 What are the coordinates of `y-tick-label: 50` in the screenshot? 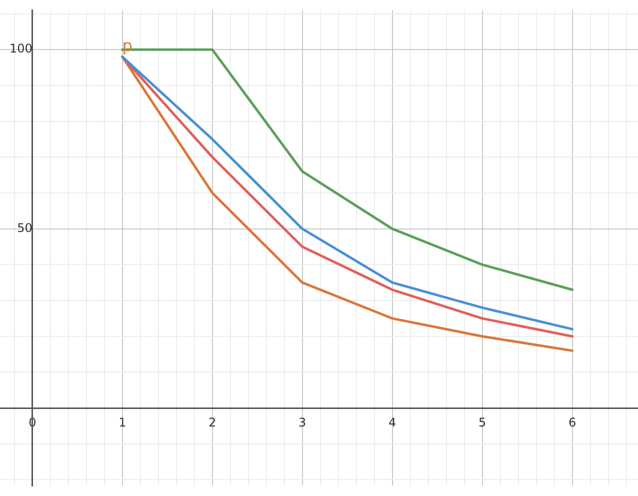 It's located at (24, 227).